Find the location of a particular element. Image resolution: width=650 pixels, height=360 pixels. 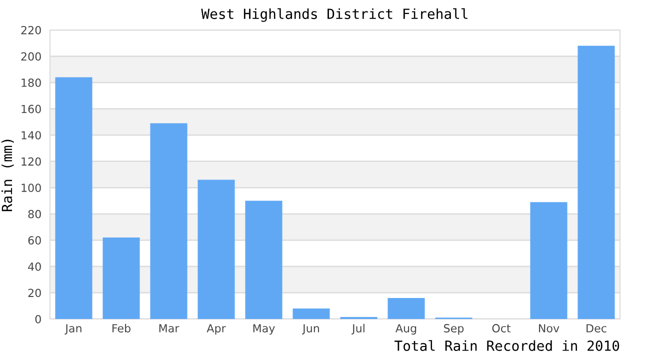

x-tick-label: Jan is located at coordinates (73, 329).